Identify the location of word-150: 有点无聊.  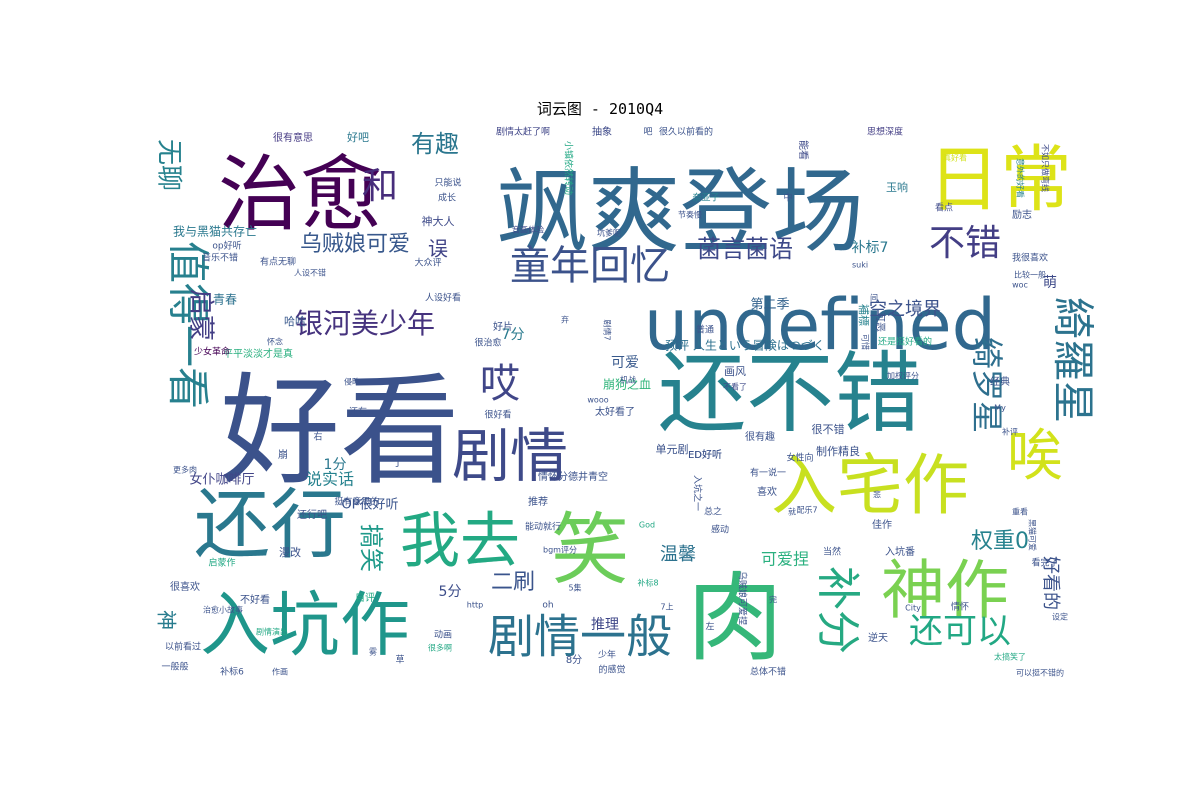
(278, 262).